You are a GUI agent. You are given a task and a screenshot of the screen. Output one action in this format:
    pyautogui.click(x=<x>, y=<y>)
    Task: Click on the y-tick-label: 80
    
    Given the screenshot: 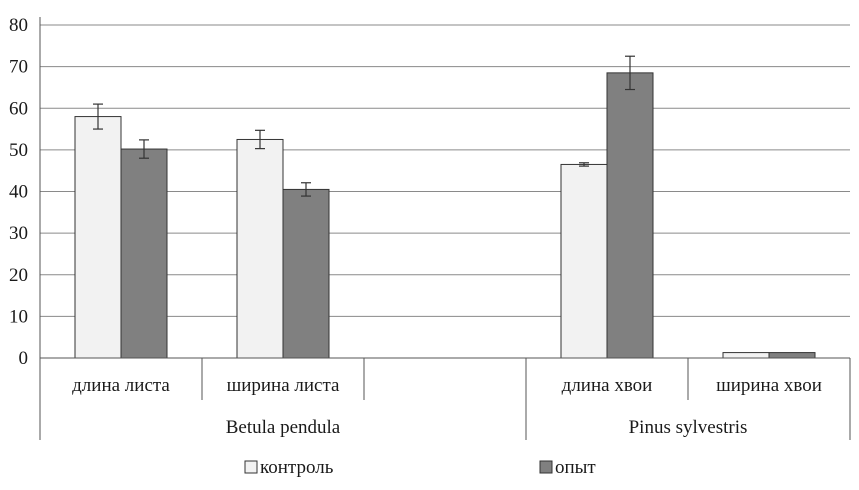 What is the action you would take?
    pyautogui.click(x=18, y=25)
    